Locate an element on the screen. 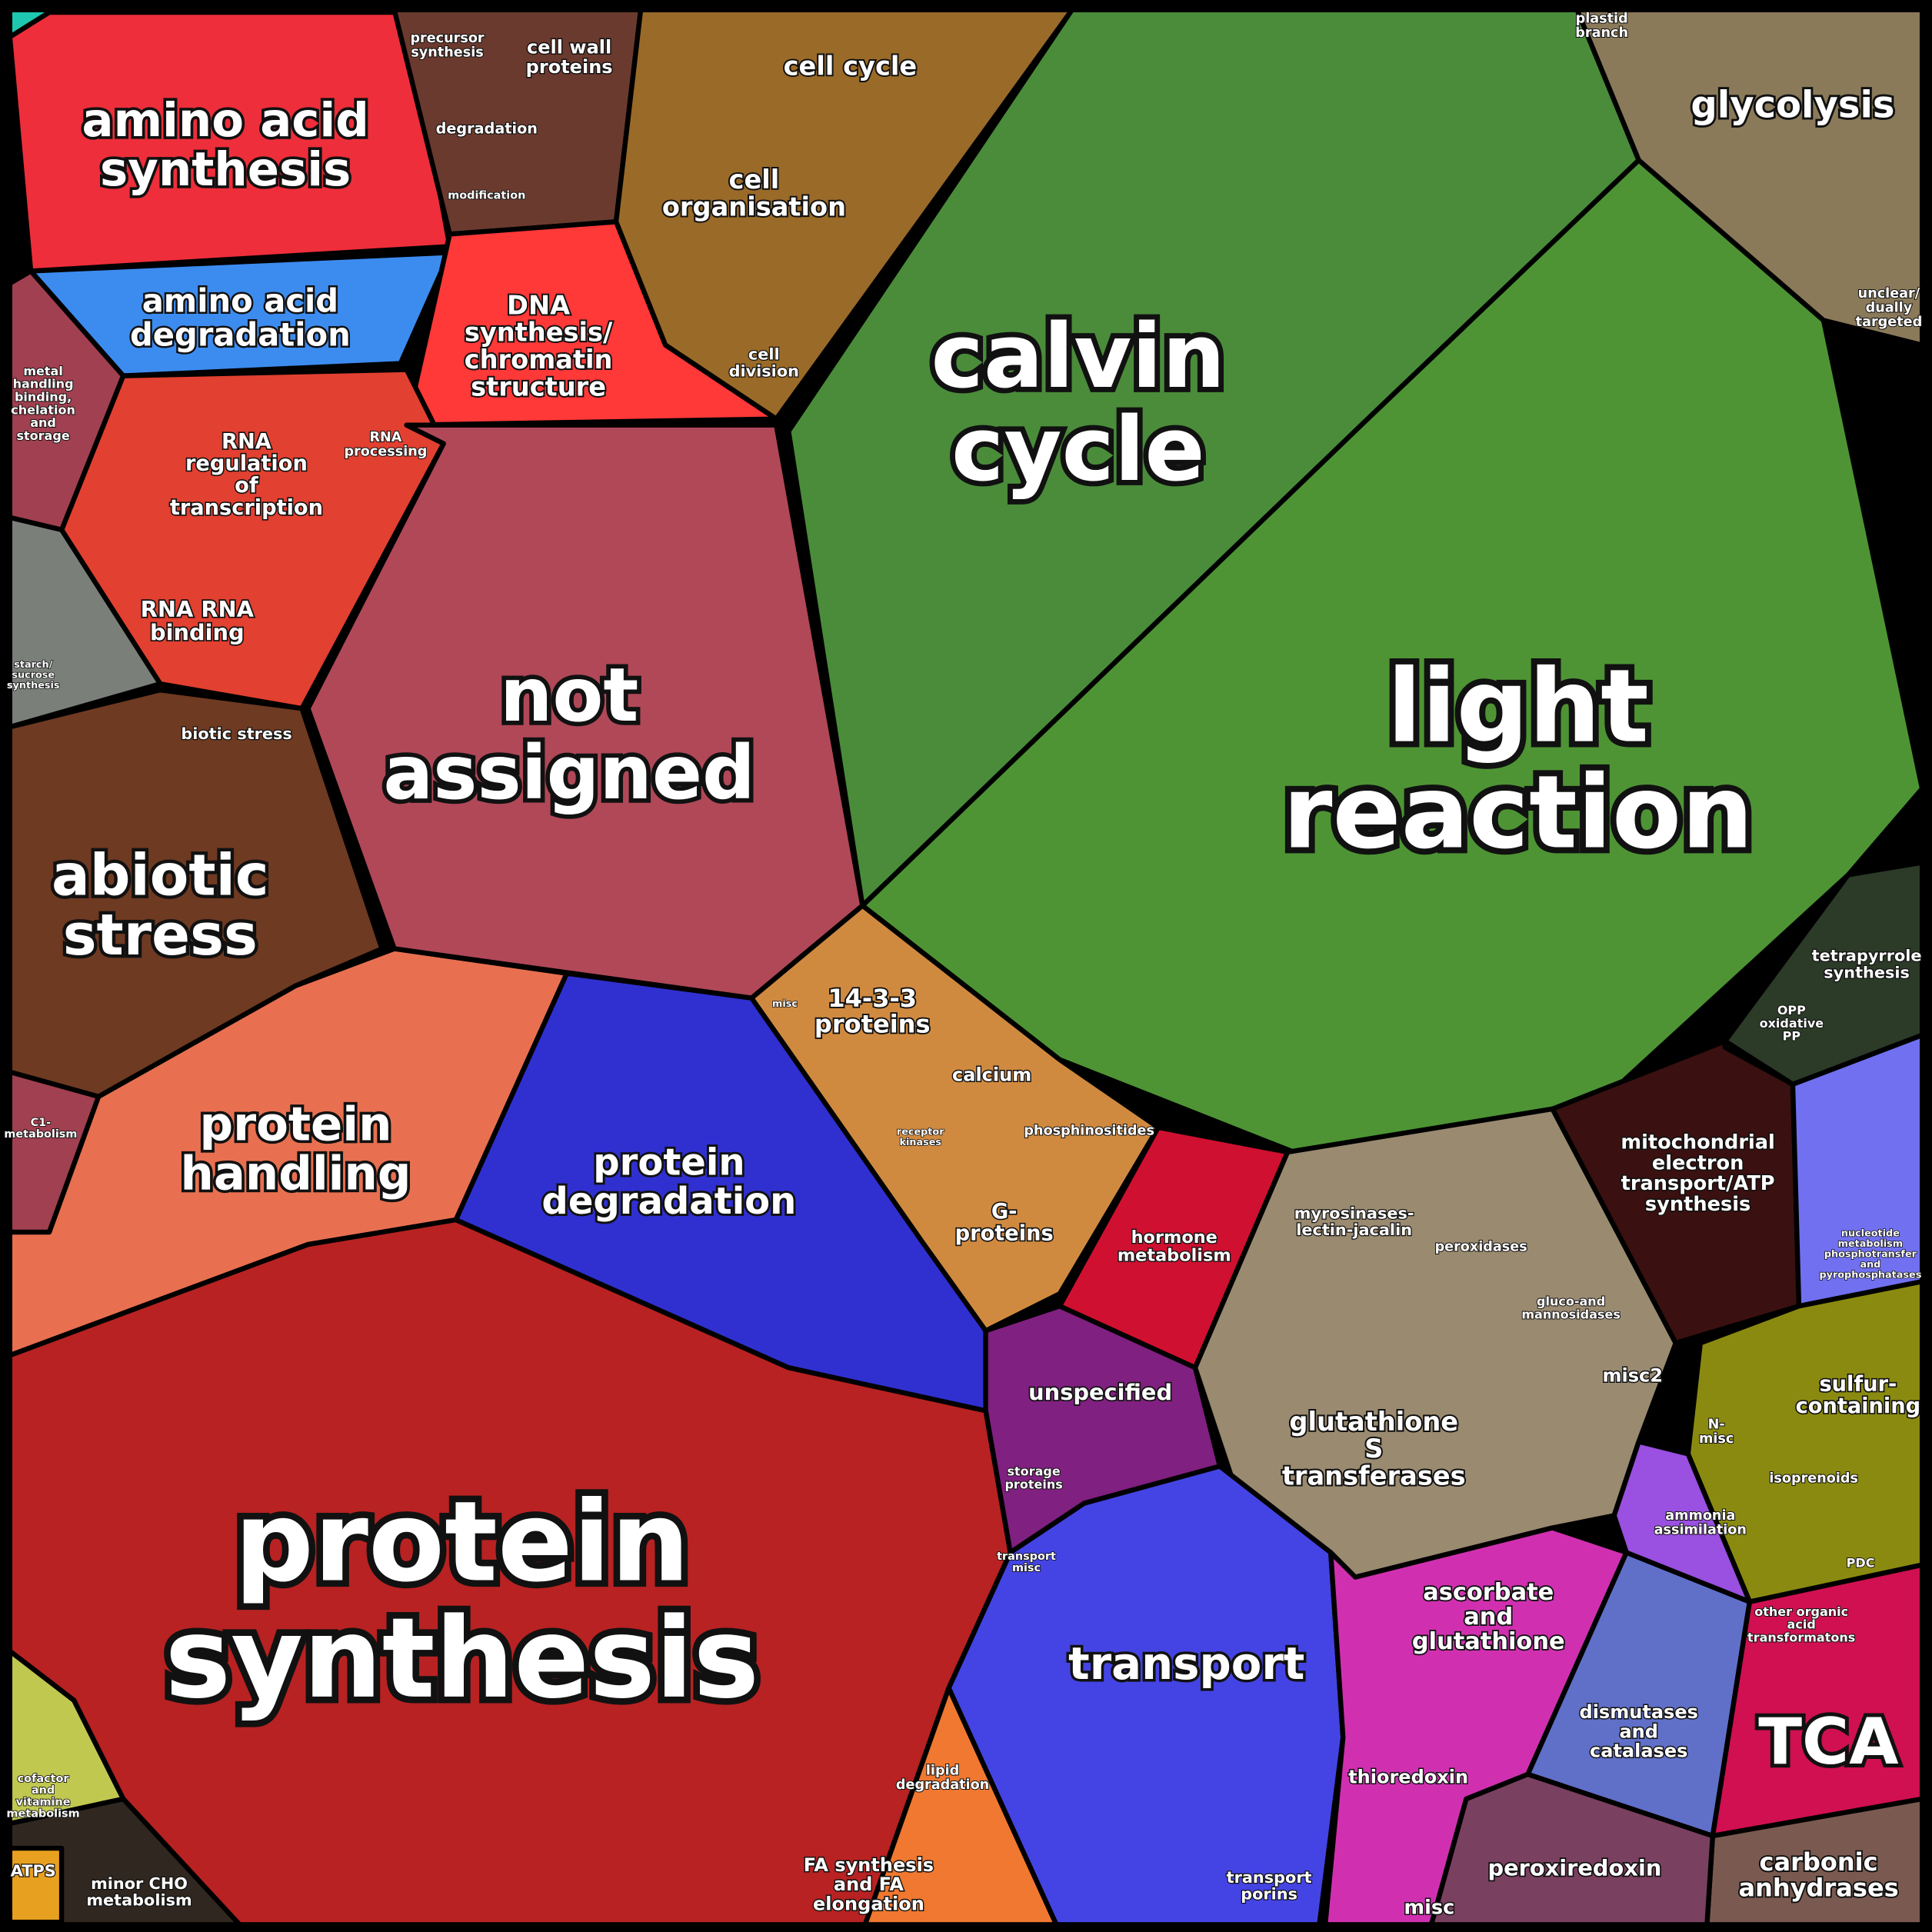 This screenshot has height=1932, width=1932. region-label: assimilation is located at coordinates (1700, 1529).